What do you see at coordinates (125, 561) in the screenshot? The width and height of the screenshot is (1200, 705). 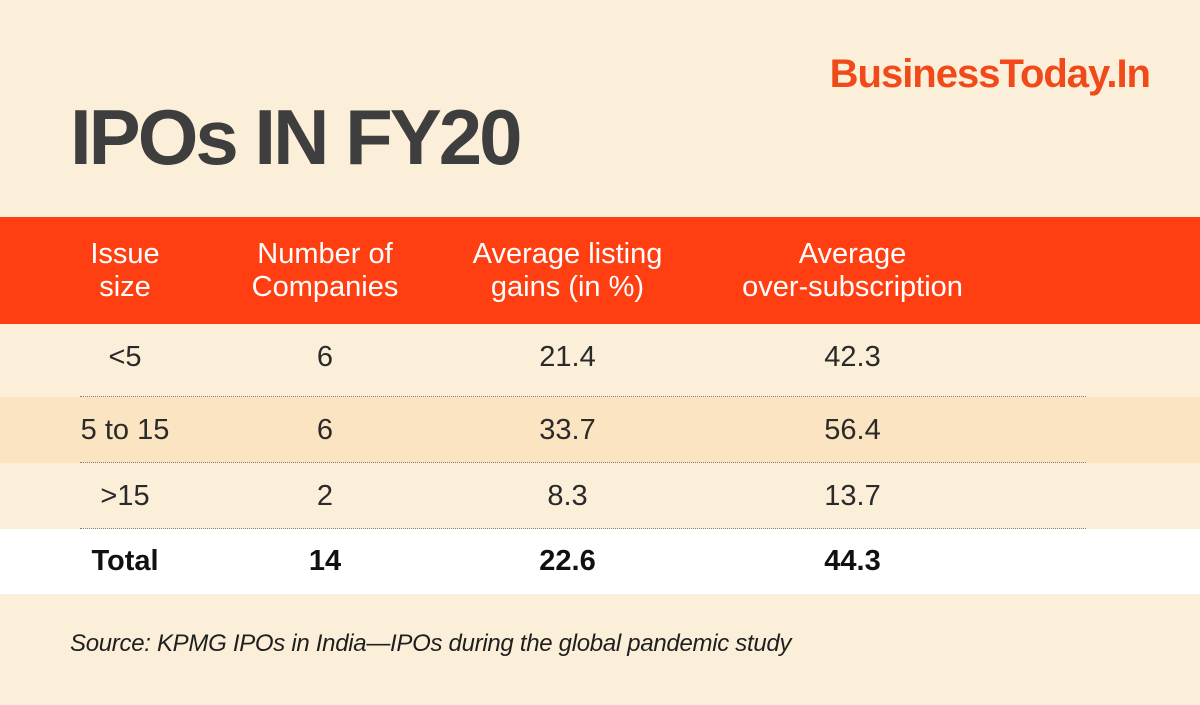 I see `total-label: Total` at bounding box center [125, 561].